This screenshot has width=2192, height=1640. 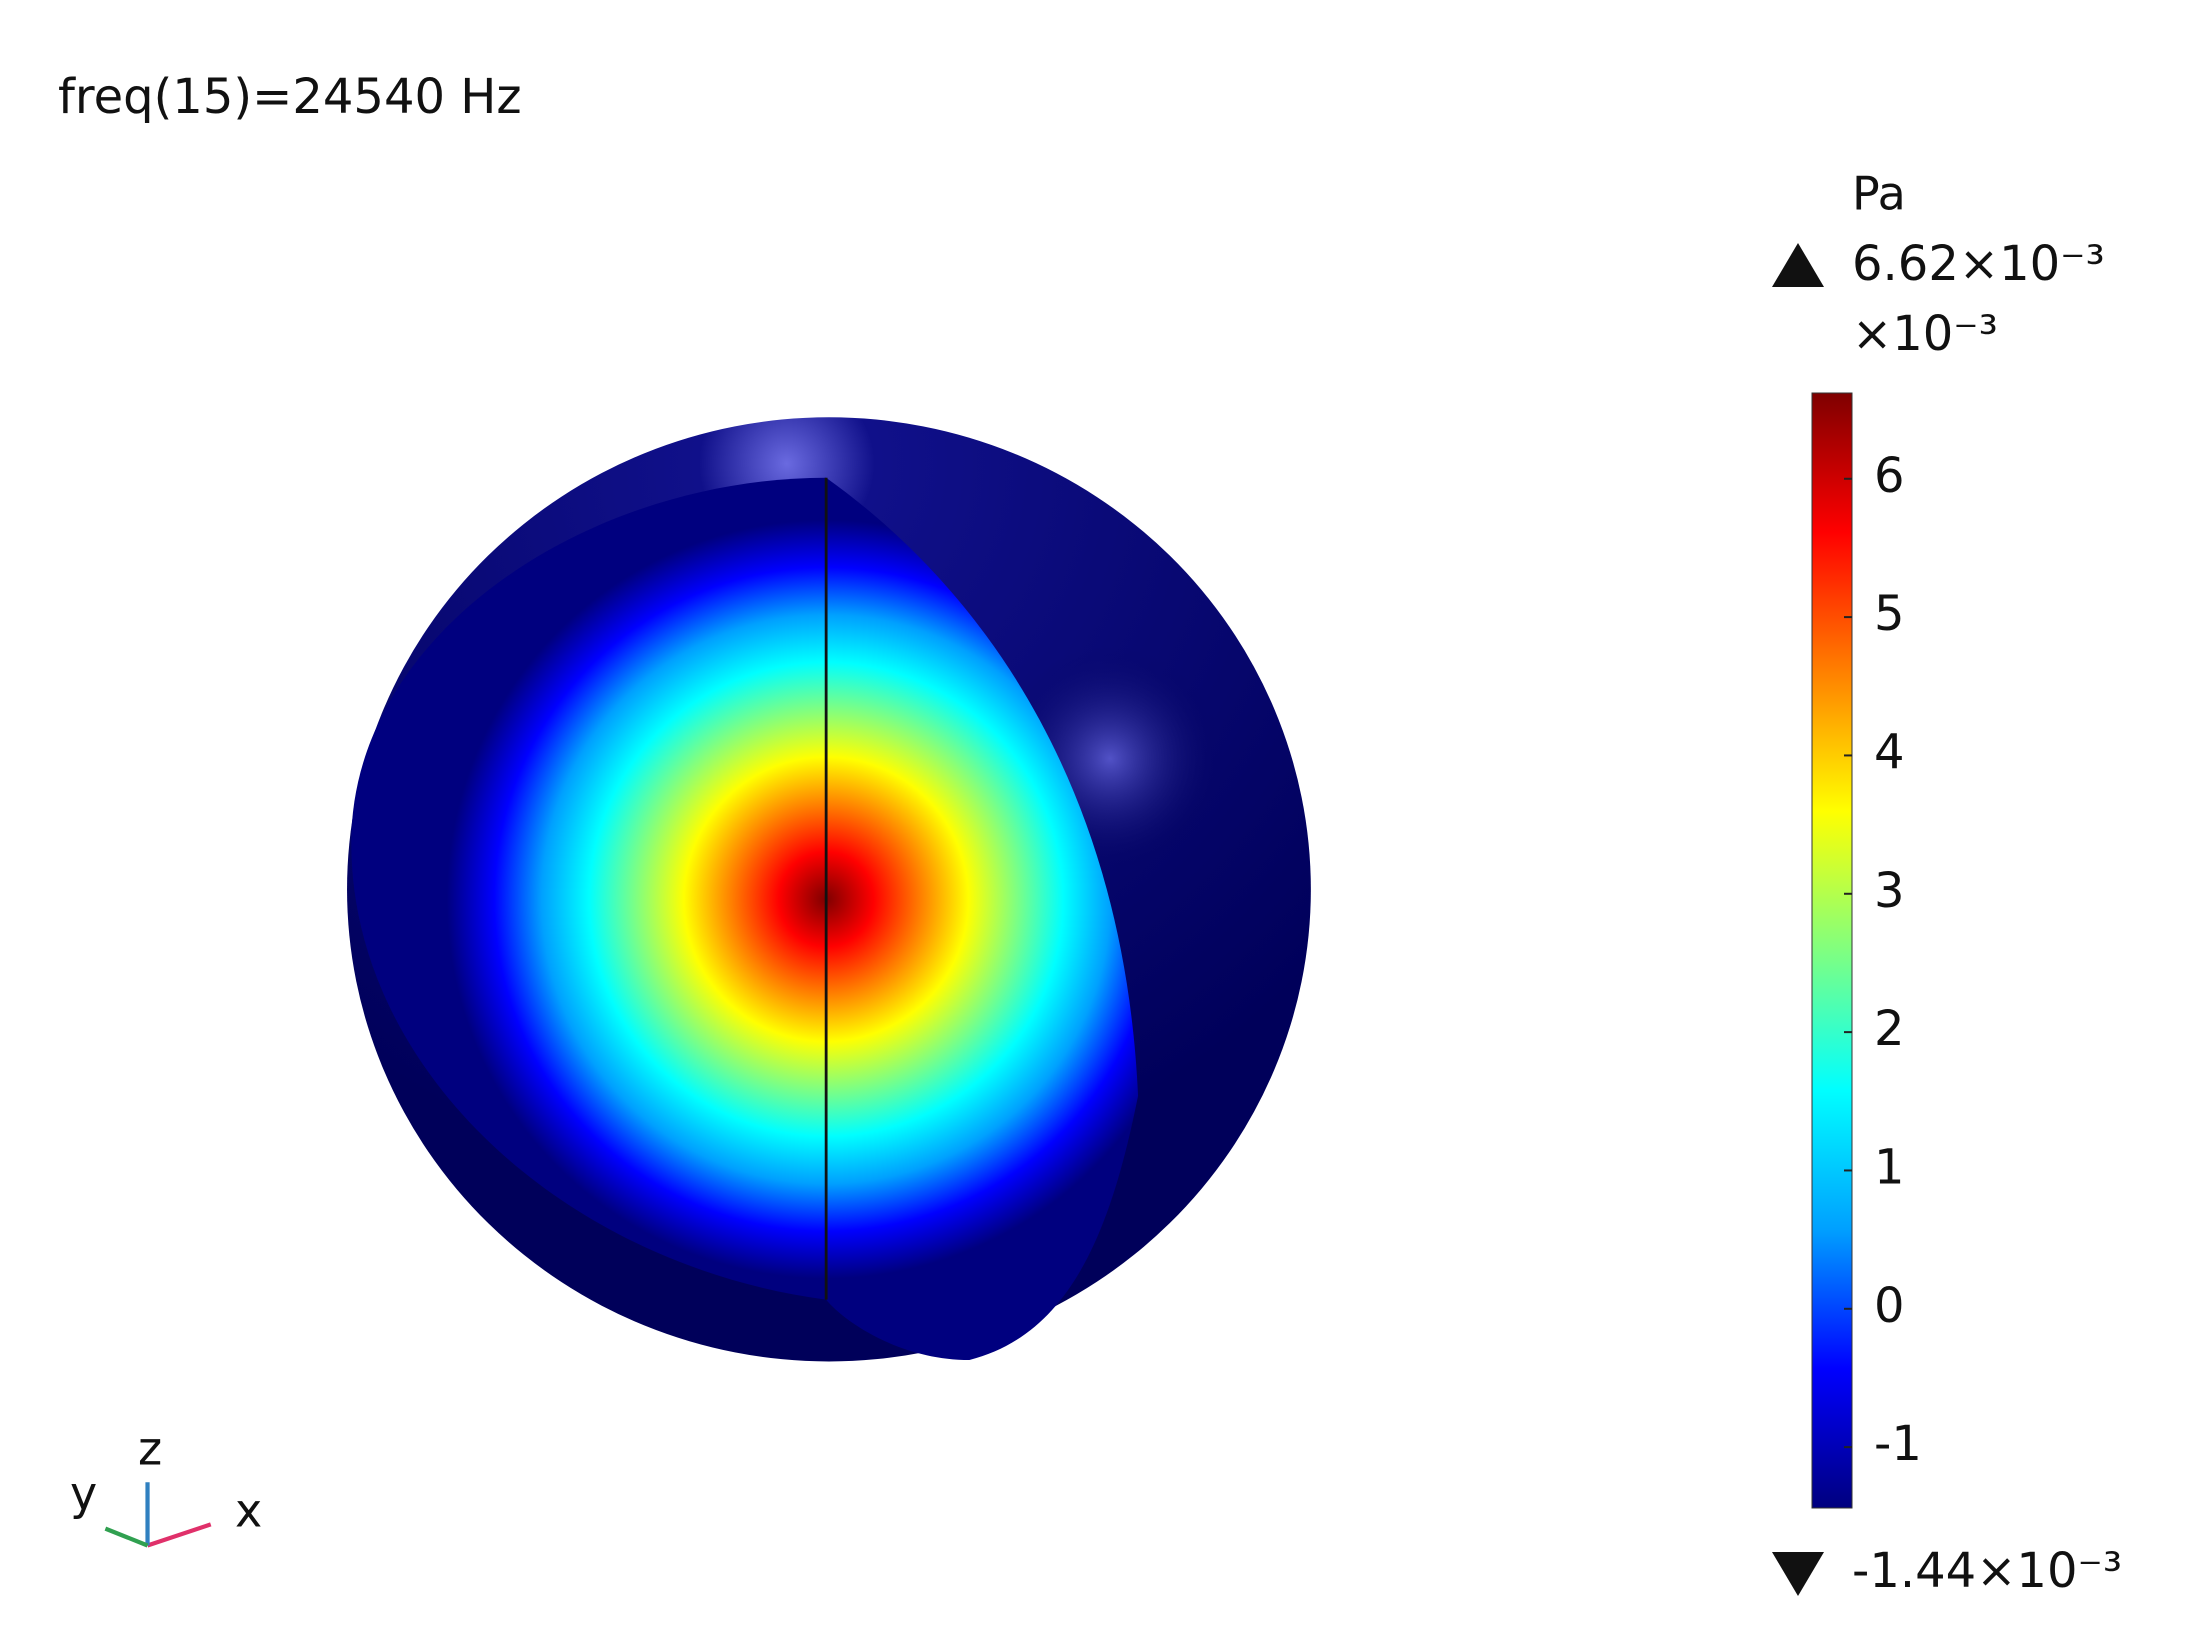 I want to click on axis-triad, so click(x=158, y=1515).